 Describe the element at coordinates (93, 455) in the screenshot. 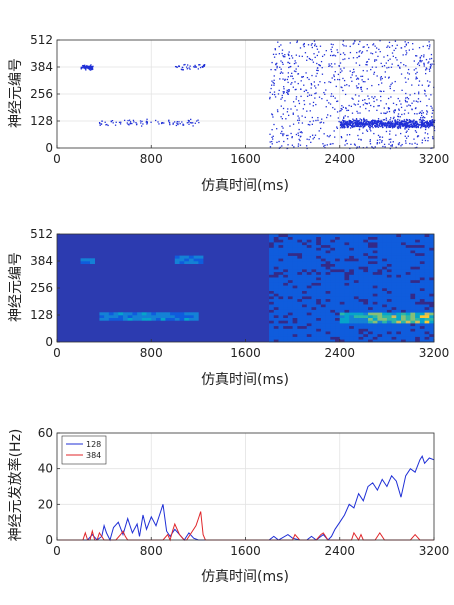

I see `legend-label: 384` at that location.